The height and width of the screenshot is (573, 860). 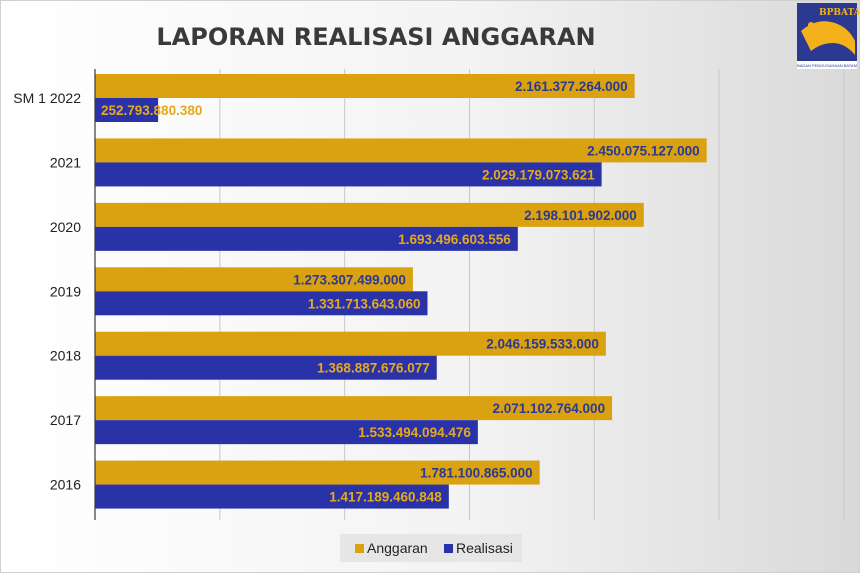 What do you see at coordinates (375, 37) in the screenshot?
I see `chart-title: LAPORAN REALISASI ANGGARAN` at bounding box center [375, 37].